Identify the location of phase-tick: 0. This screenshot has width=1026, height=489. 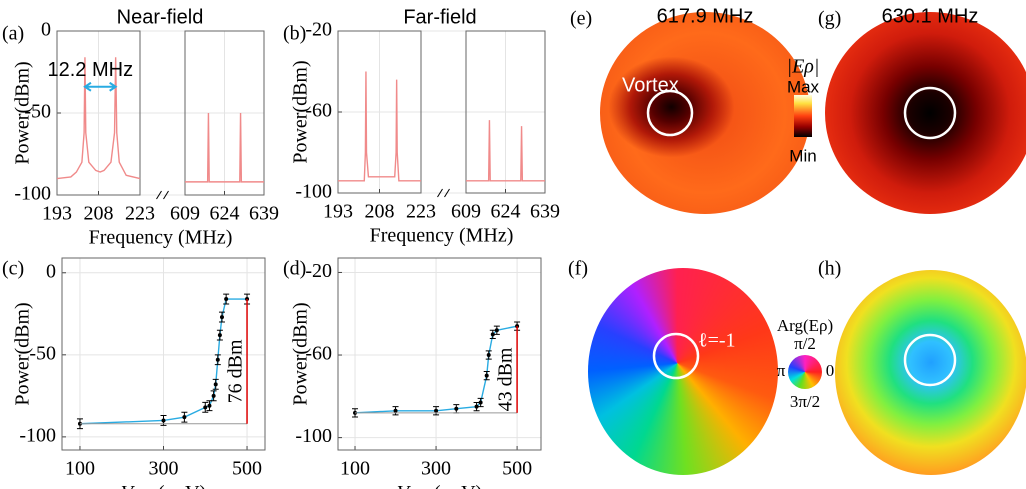
(830, 370).